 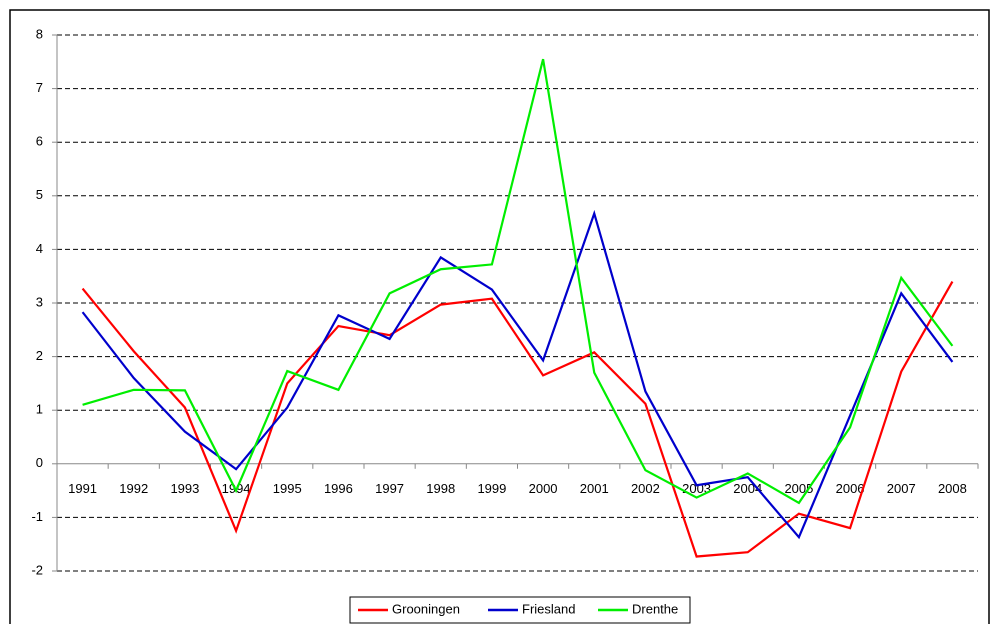 I want to click on x-tick-label: 2002, so click(x=645, y=488).